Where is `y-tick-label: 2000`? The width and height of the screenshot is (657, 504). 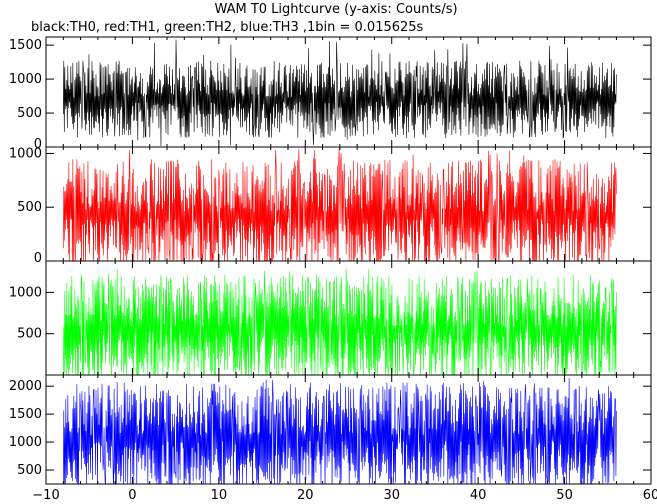 y-tick-label: 2000 is located at coordinates (25, 386).